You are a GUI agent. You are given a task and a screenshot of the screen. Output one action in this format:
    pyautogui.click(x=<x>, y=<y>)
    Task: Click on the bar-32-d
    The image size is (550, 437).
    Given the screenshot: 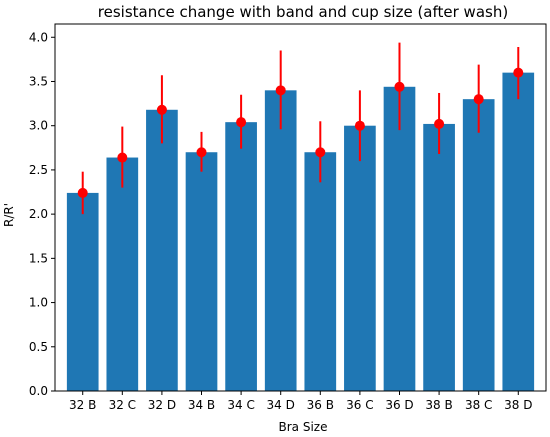 What is the action you would take?
    pyautogui.click(x=162, y=250)
    